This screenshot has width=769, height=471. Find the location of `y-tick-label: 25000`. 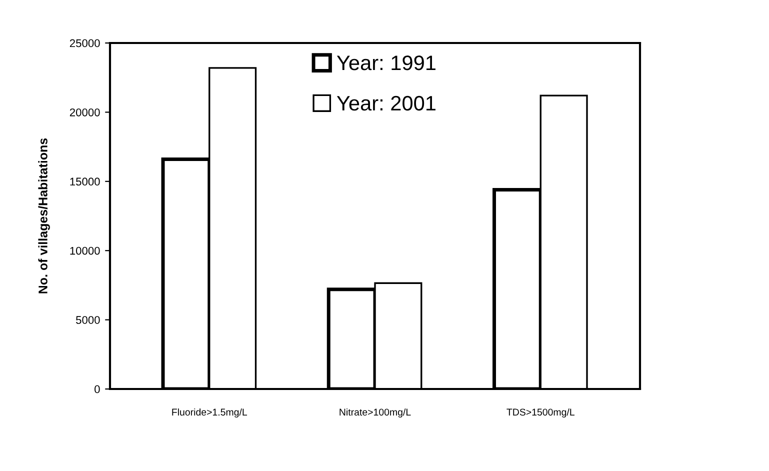

y-tick-label: 25000 is located at coordinates (85, 43).